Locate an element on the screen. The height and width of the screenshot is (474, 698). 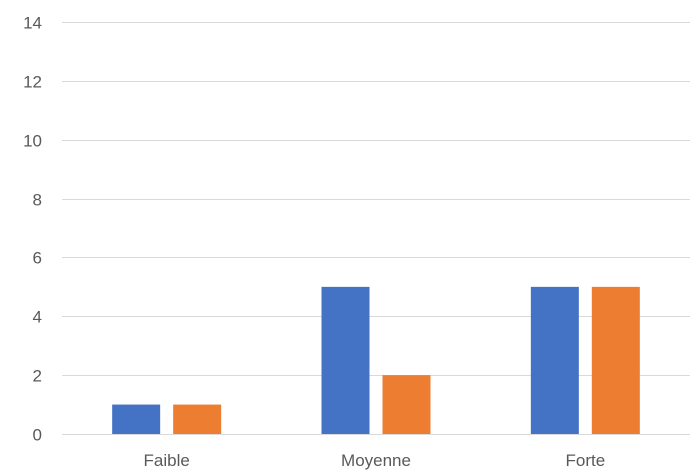
x-axis: Faible Moyenne Forte is located at coordinates (375, 460).